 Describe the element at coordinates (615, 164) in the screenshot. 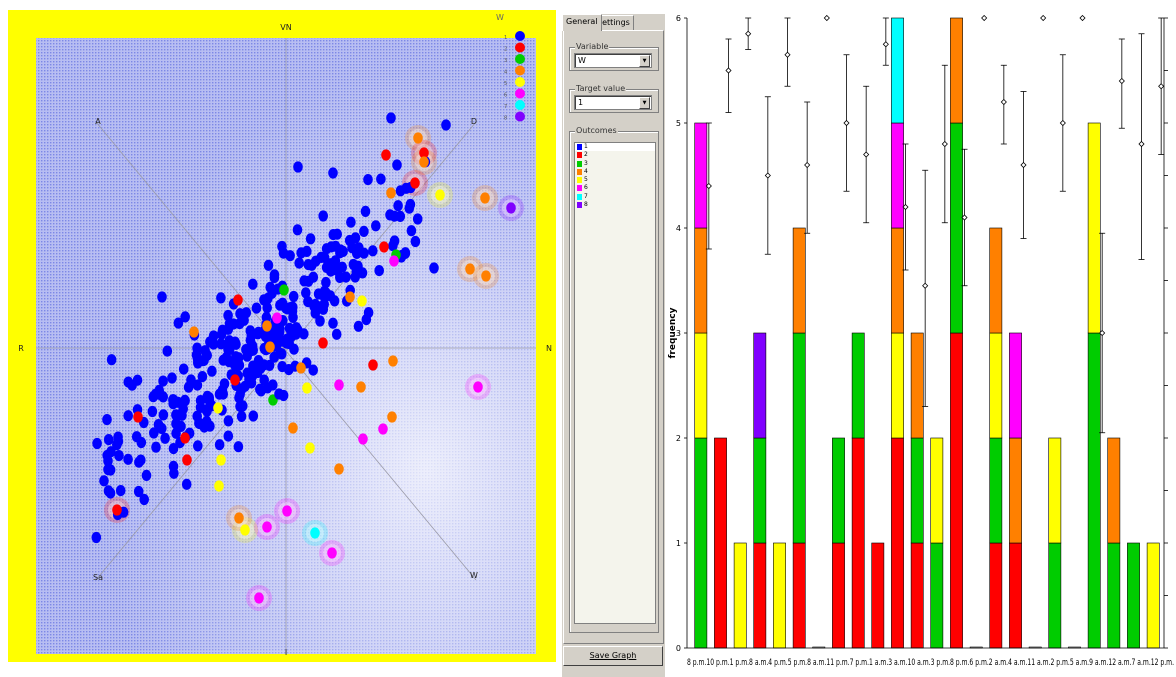

I see `outcome-item: 3` at that location.